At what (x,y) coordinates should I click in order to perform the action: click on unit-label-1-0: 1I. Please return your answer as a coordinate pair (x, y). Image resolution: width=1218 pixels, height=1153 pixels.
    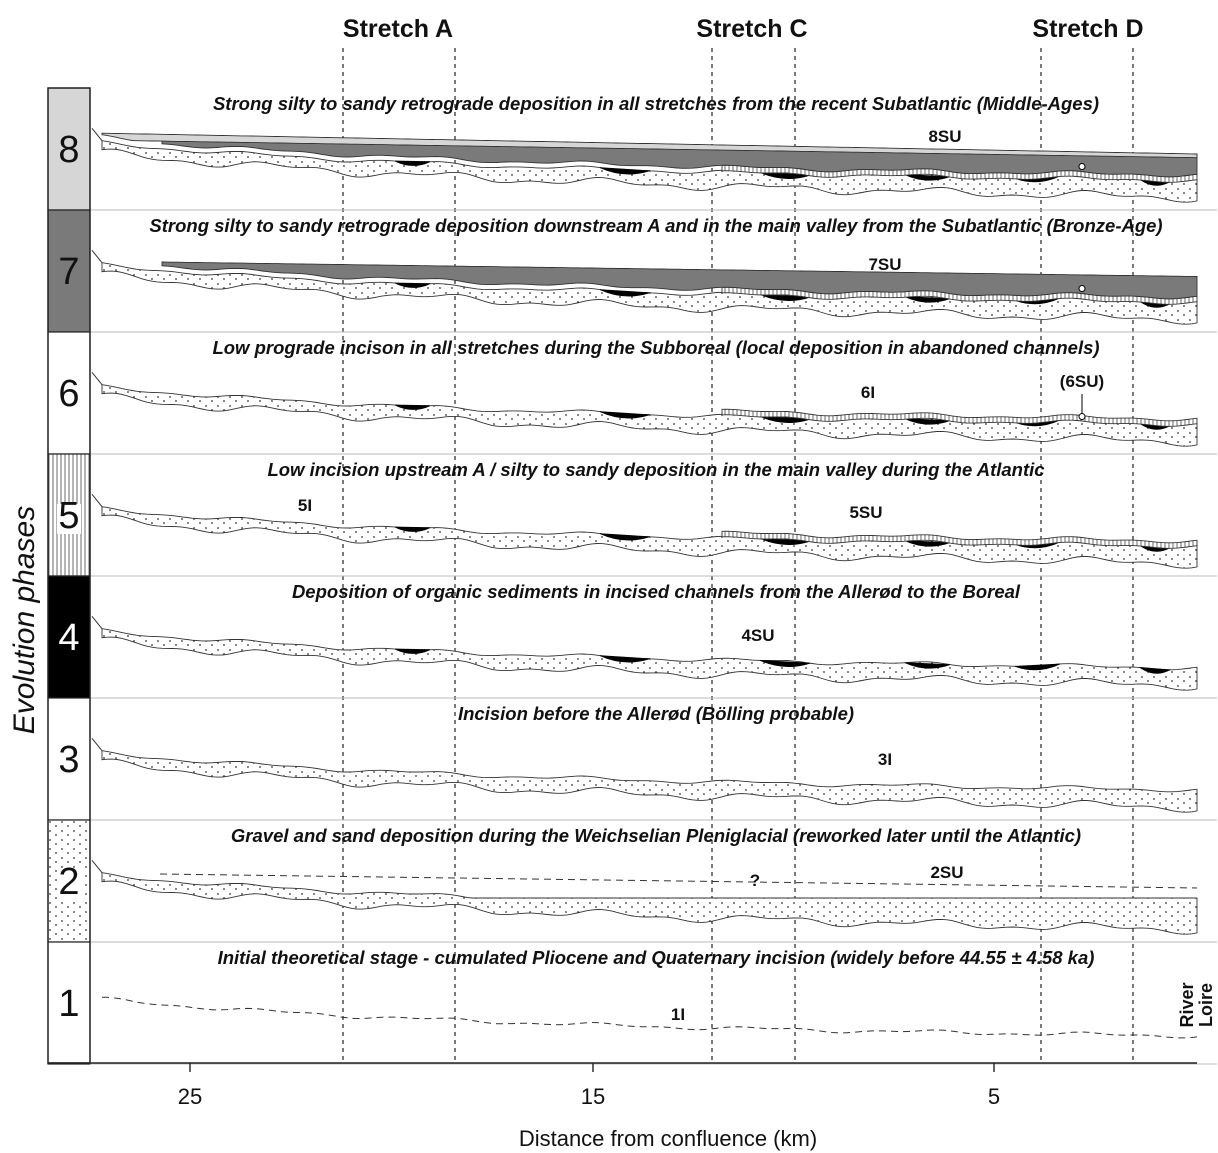
    Looking at the image, I should click on (678, 1014).